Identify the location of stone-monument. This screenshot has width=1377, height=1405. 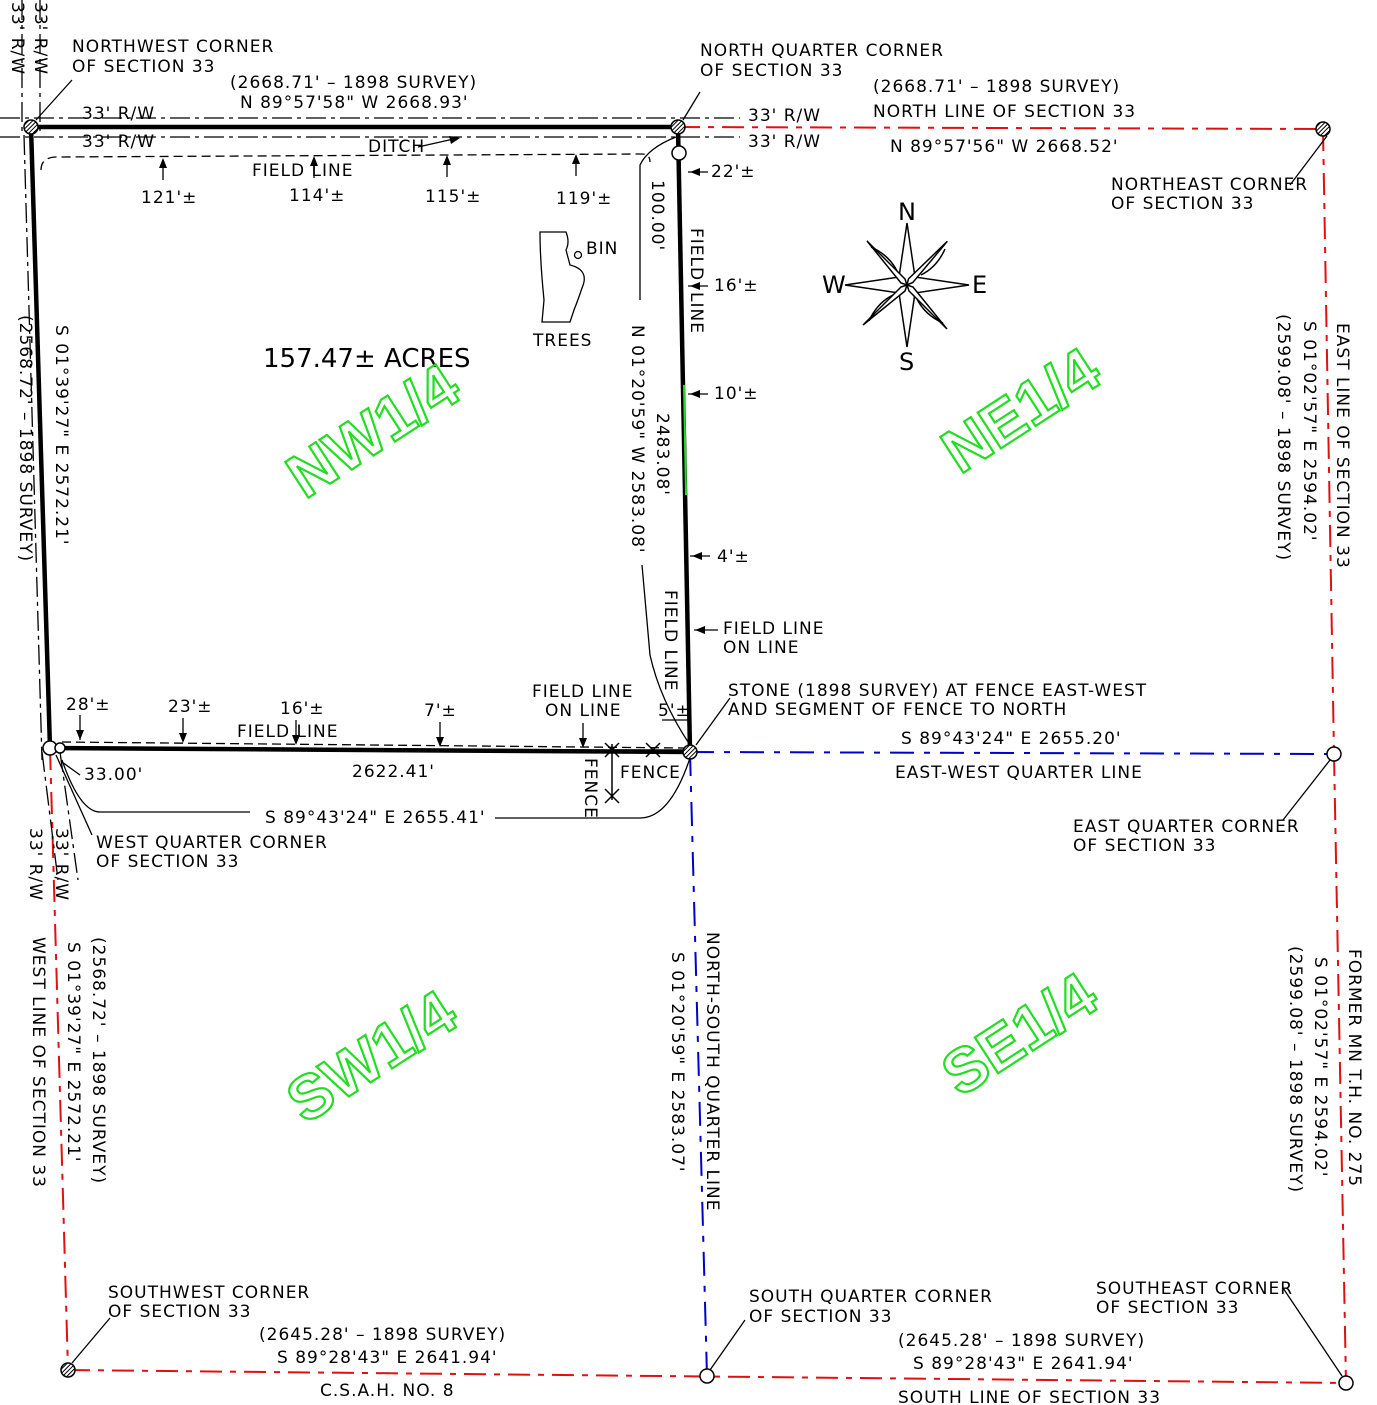
(690, 752).